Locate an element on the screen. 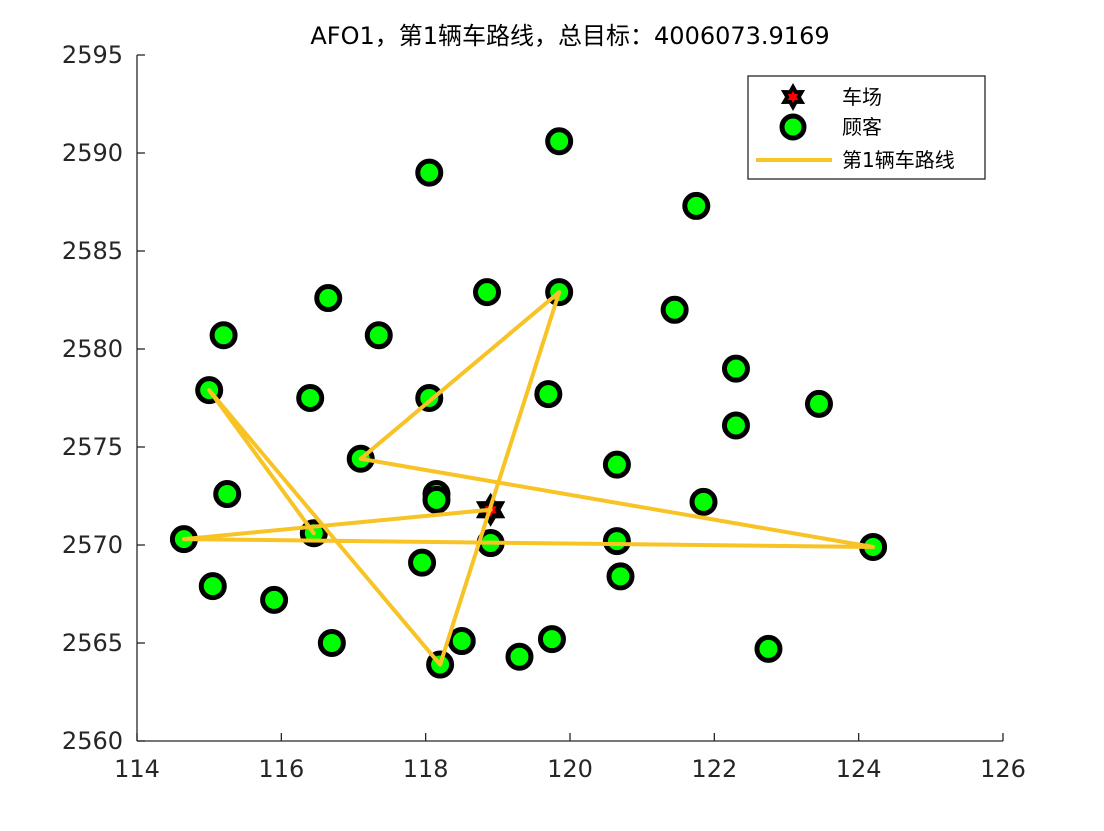 Image resolution: width=1104 pixels, height=831 pixels. y-tick-label: 2570 is located at coordinates (92, 545).